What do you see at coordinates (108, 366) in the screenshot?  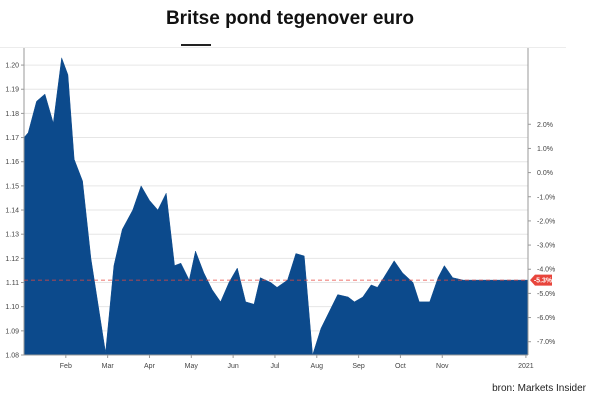 I see `x-tick-label: Mar` at bounding box center [108, 366].